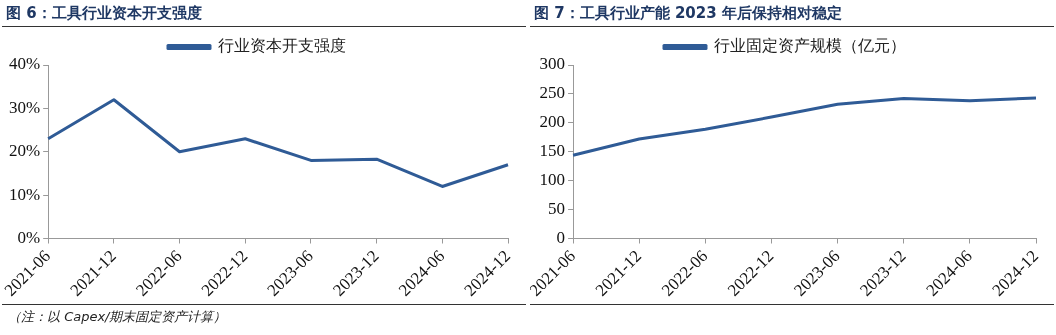  I want to click on y-tick-label: 0, so click(561, 237).